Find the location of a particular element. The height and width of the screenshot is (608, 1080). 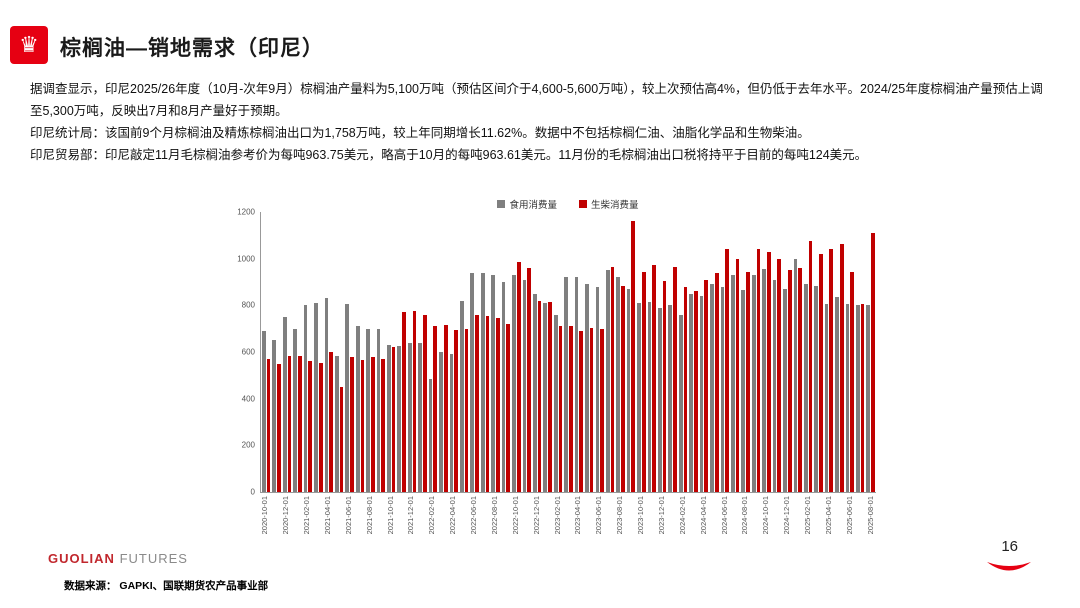

x-axis-tick-label: 2022-04-01 is located at coordinates (453, 515).